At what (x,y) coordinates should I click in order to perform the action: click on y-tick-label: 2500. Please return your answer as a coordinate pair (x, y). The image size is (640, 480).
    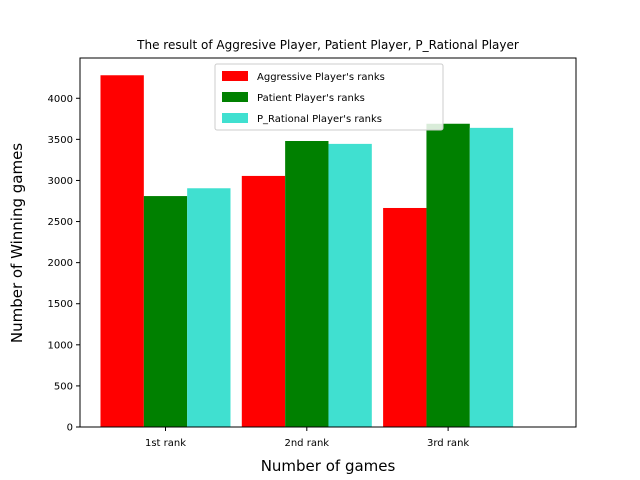
    Looking at the image, I should click on (60, 222).